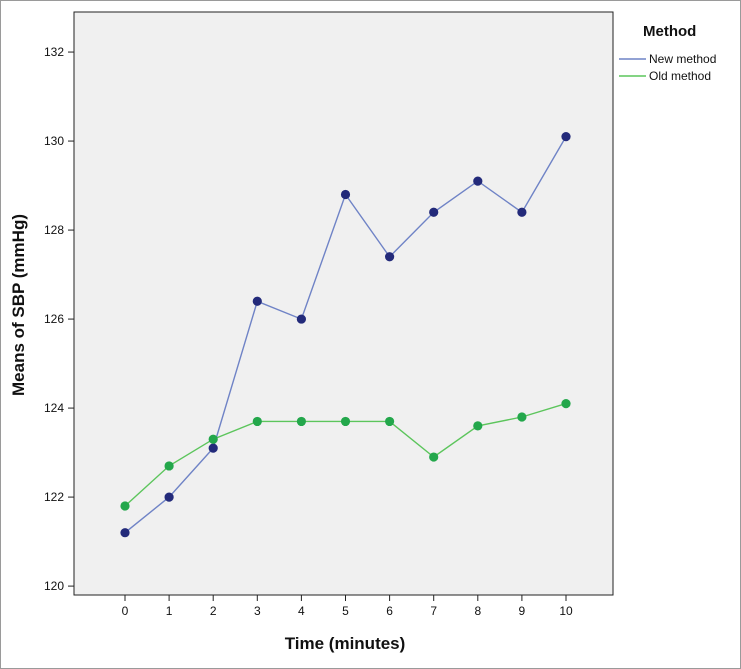 The image size is (741, 669). Describe the element at coordinates (54, 52) in the screenshot. I see `y-tick-label-132: 132` at that location.